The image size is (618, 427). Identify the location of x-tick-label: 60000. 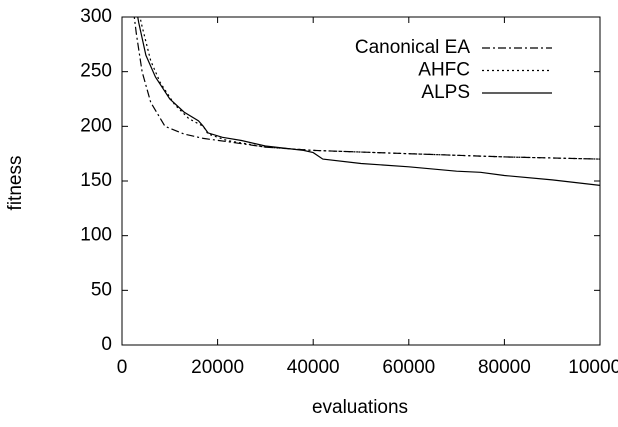
(408, 367).